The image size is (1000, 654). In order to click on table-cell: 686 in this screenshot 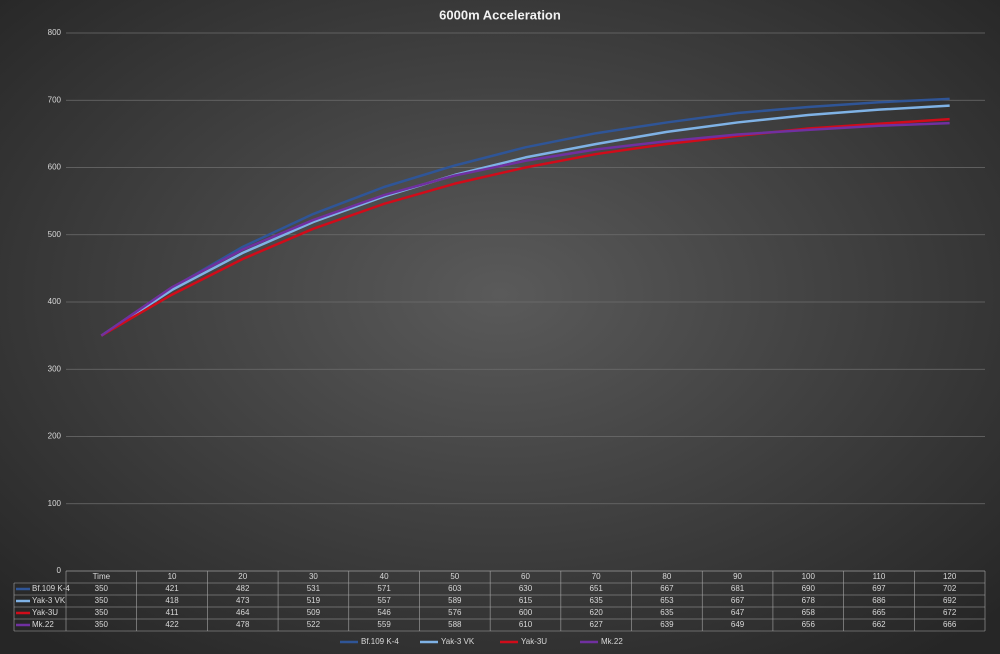, I will do `click(879, 600)`.